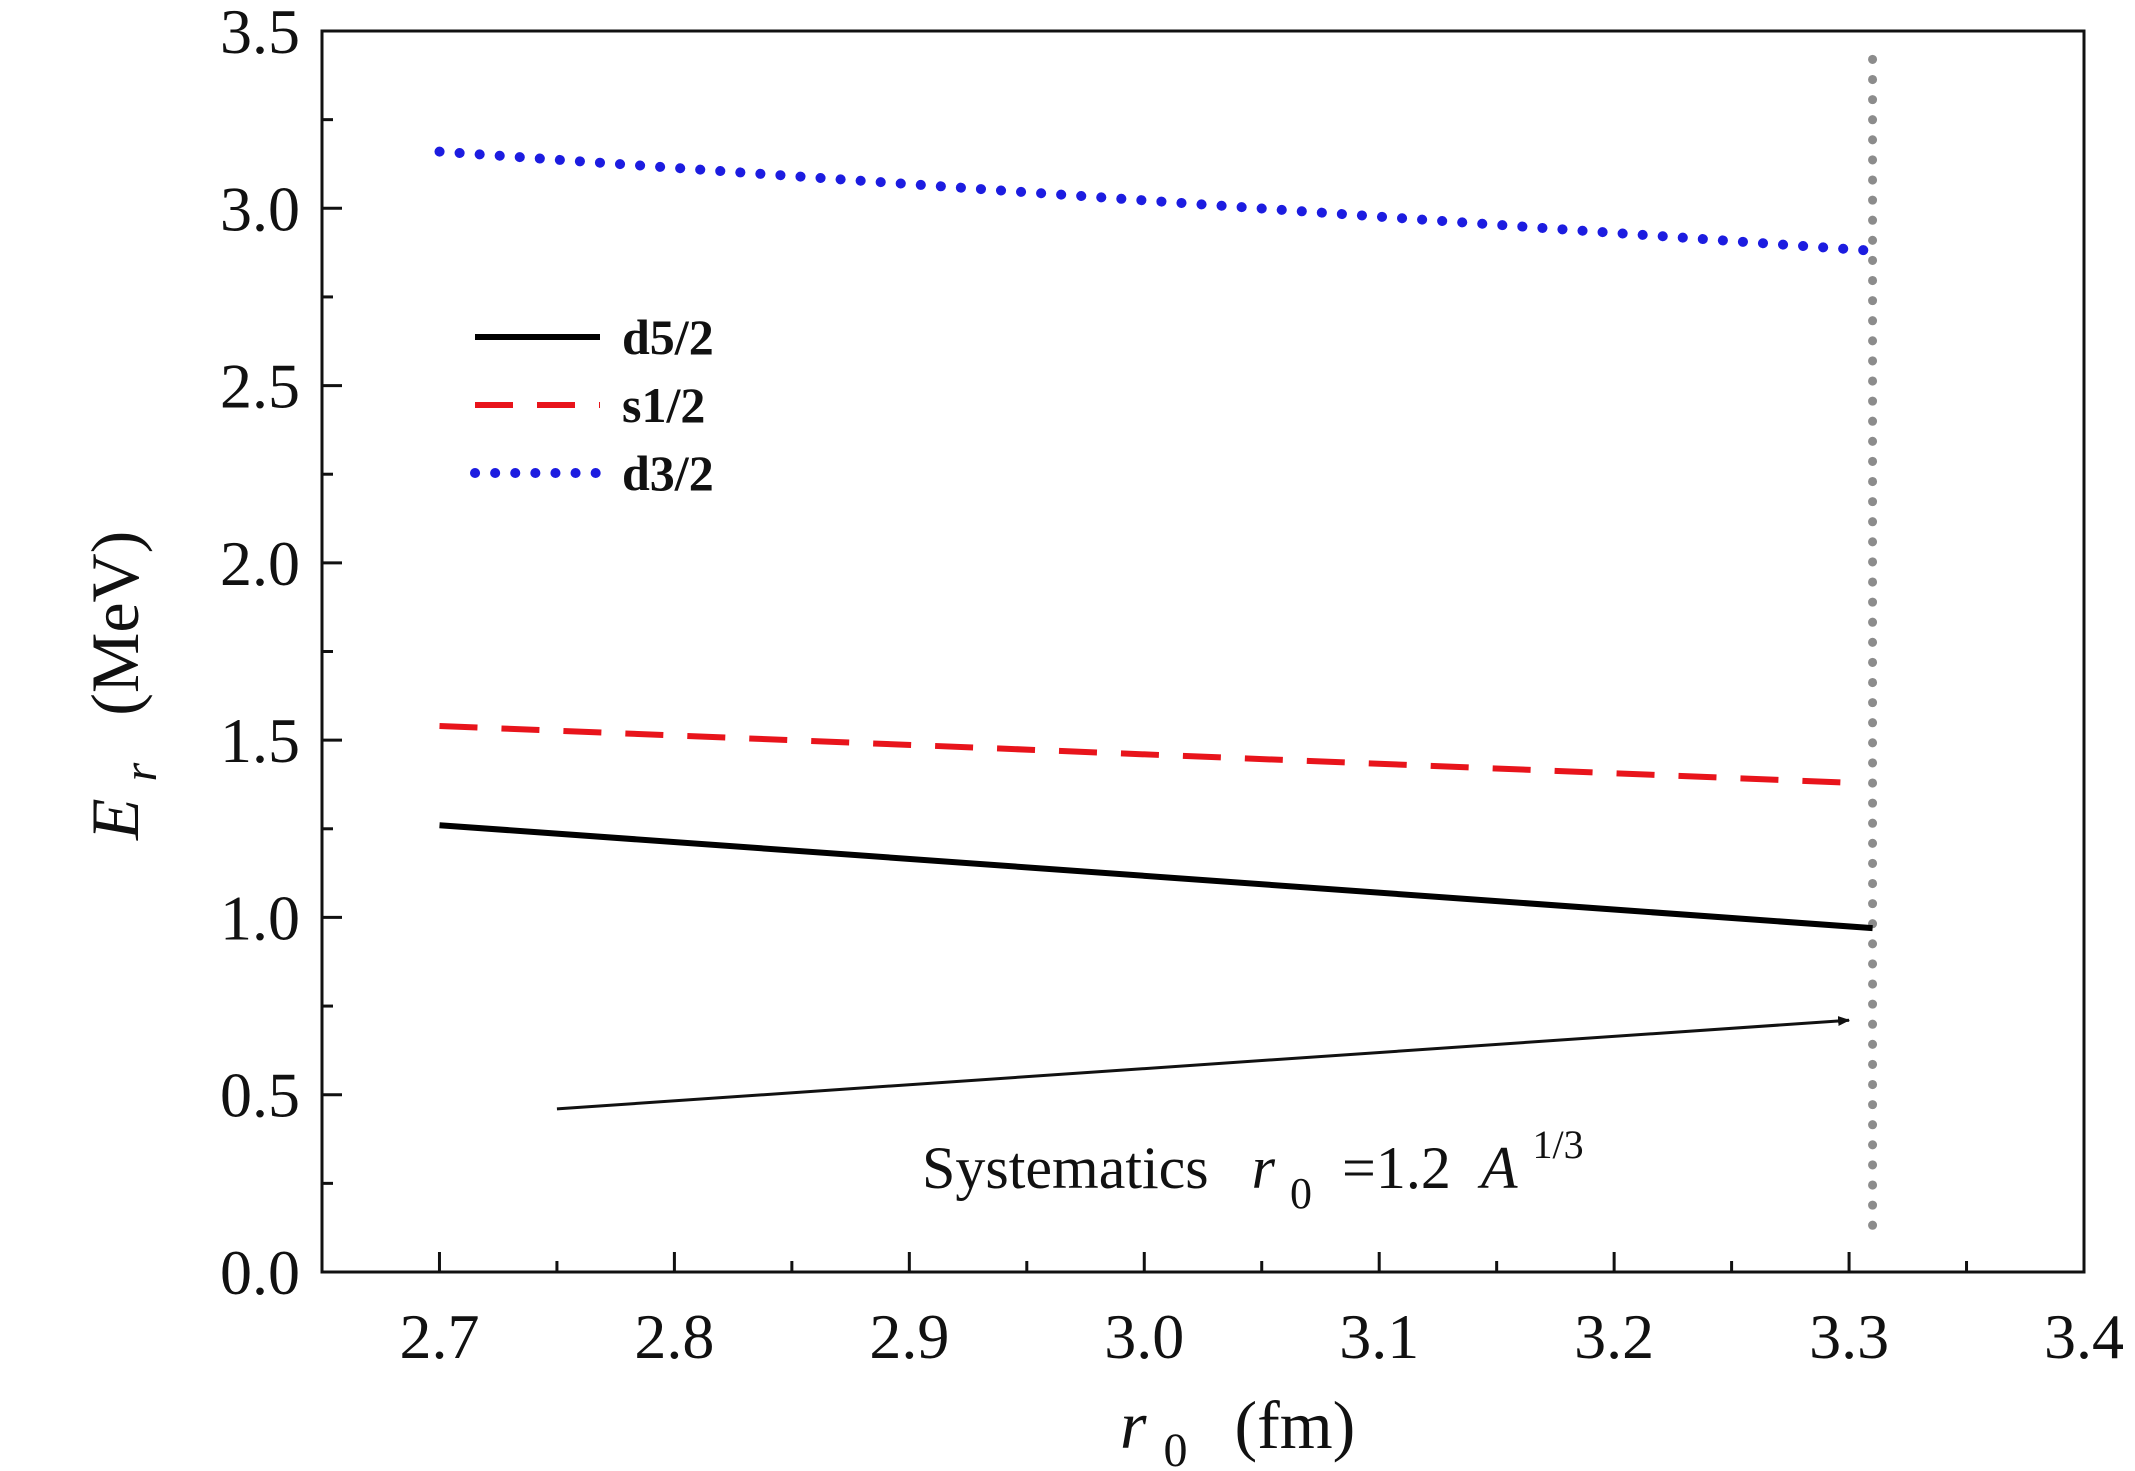  I want to click on x-tick-label: 2.9, so click(909, 1336).